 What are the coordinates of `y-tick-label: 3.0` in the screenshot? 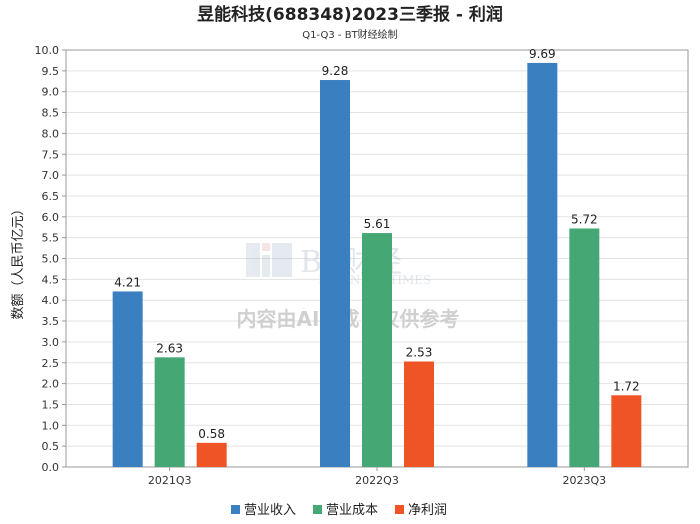 It's located at (51, 342).